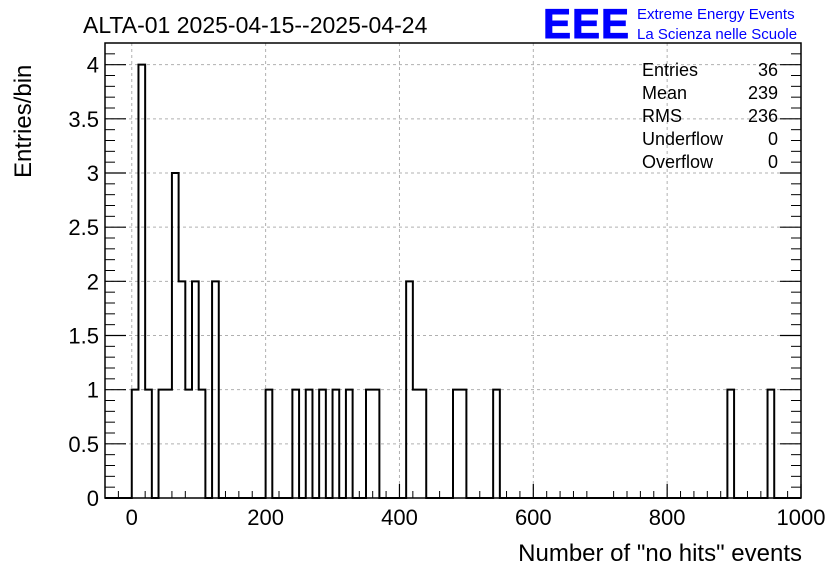 Image resolution: width=836 pixels, height=572 pixels. Describe the element at coordinates (768, 70) in the screenshot. I see `stats-value: 36` at that location.